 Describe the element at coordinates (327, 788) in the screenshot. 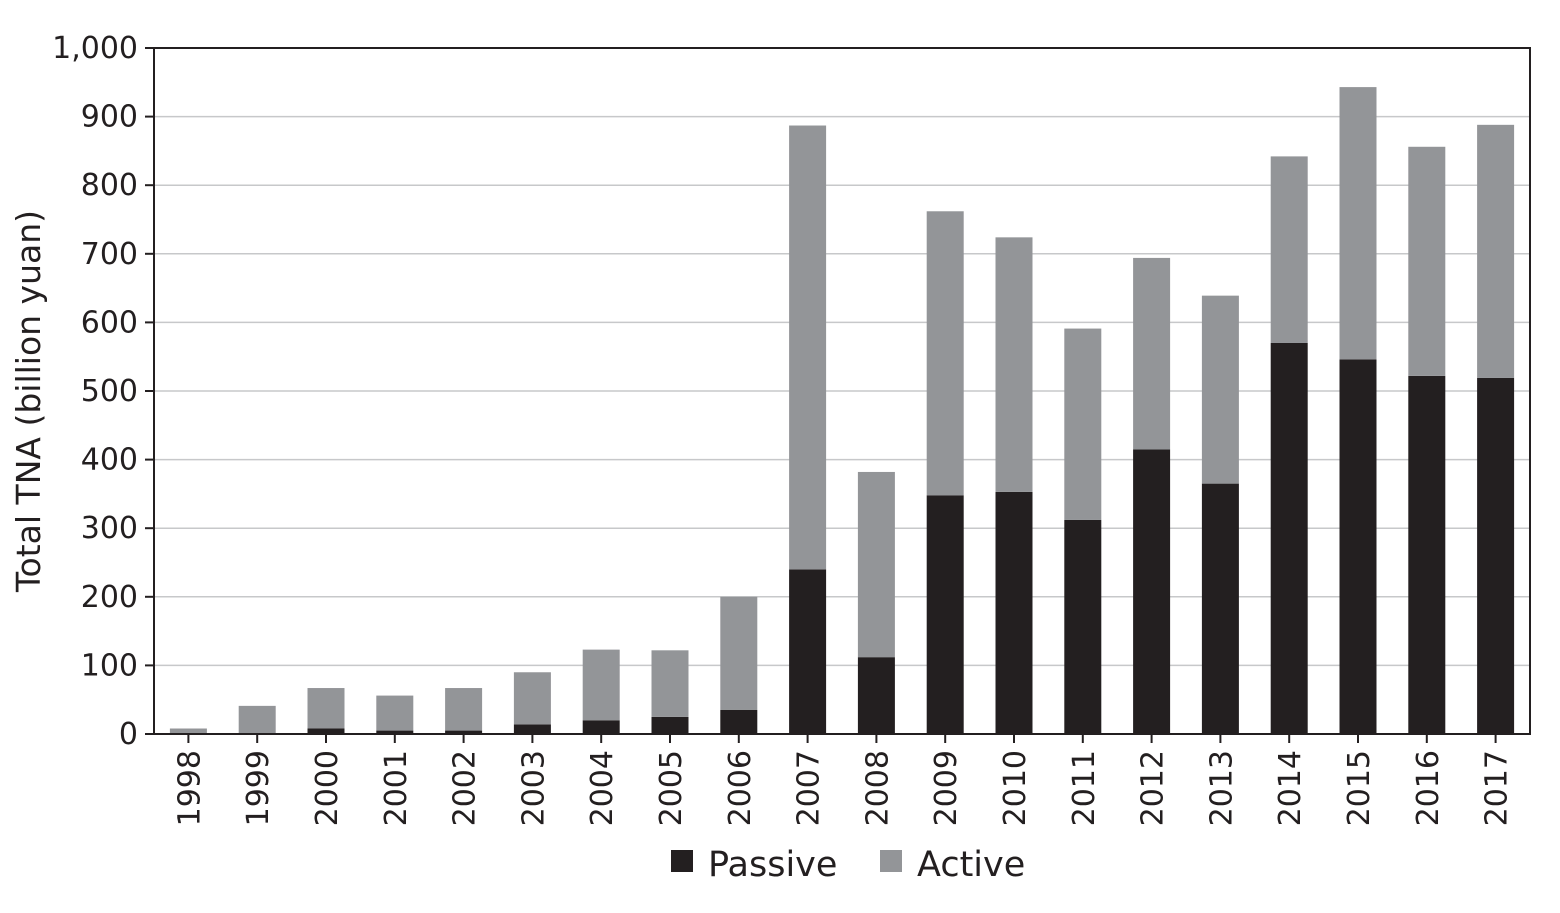

I see `x-tick-label: 2000` at that location.